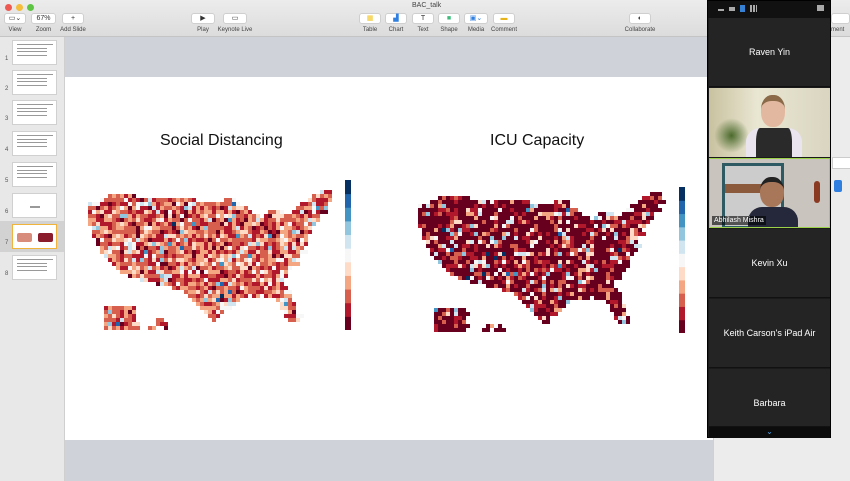 Image resolution: width=850 pixels, height=481 pixels. Describe the element at coordinates (396, 23) in the screenshot. I see `chart-button: ▟ Chart` at that location.